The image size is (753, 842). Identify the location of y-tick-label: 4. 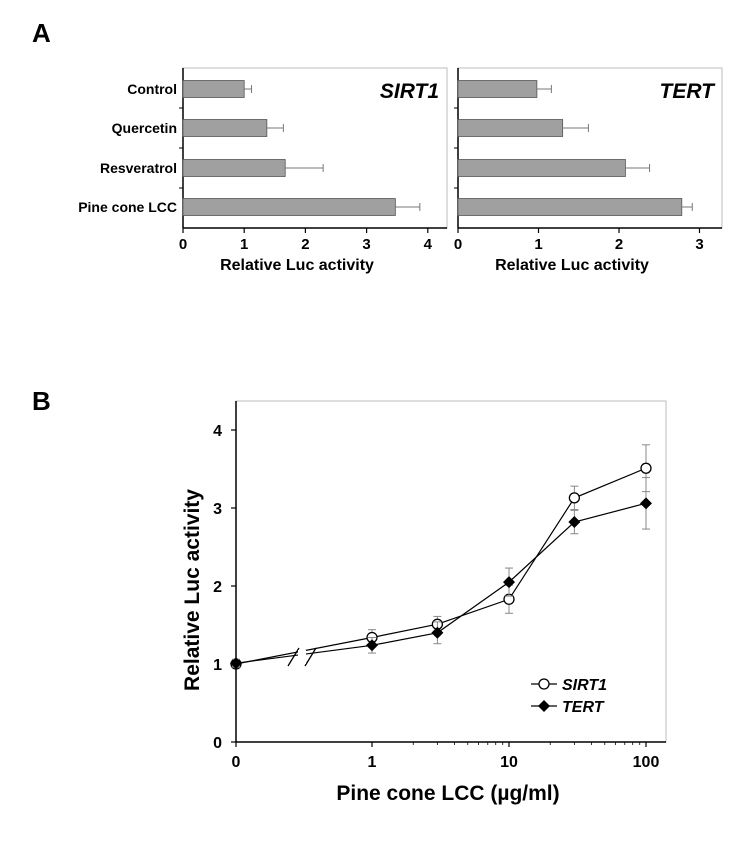
(217, 431).